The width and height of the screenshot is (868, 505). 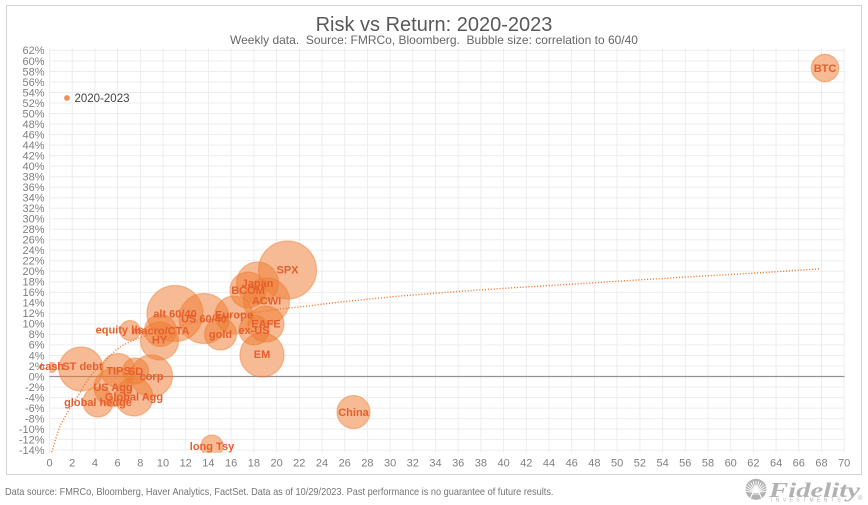 What do you see at coordinates (248, 291) in the screenshot?
I see `svg-text: BCOM` at bounding box center [248, 291].